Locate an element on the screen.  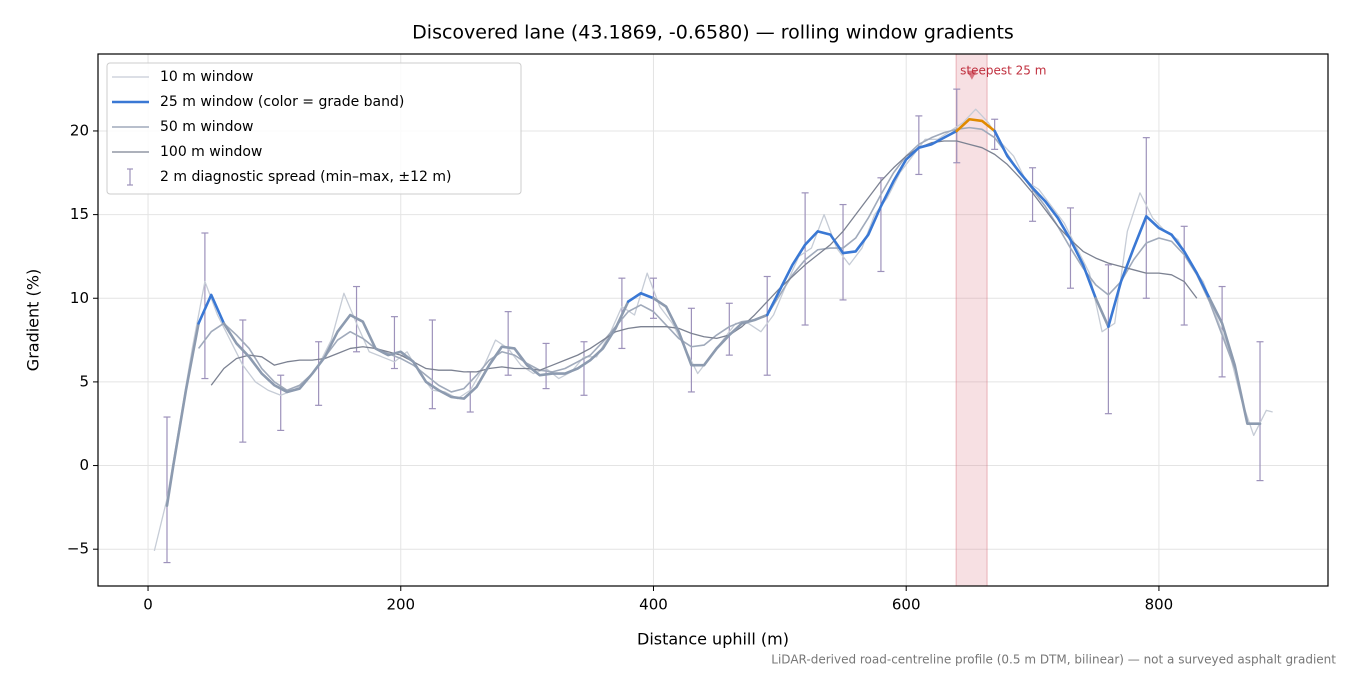
y-tick-label: 0 is located at coordinates (84, 465).